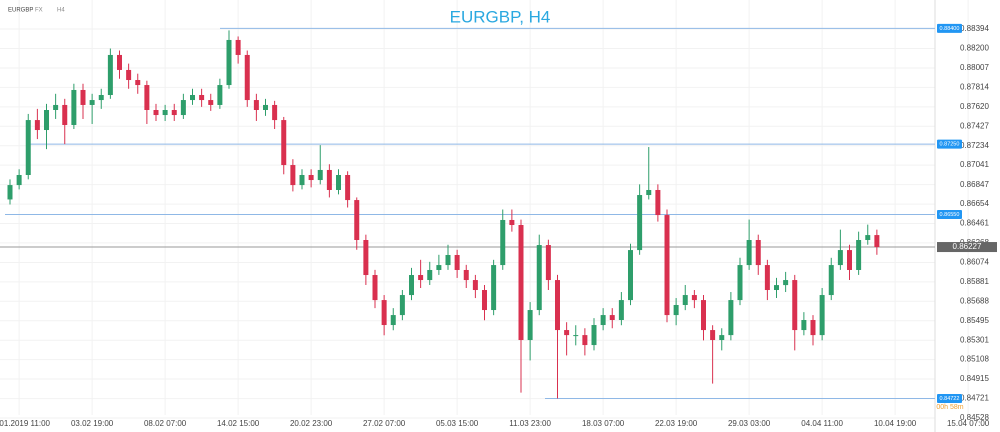  What do you see at coordinates (20, 11) in the screenshot?
I see `symbol: EURGBP` at bounding box center [20, 11].